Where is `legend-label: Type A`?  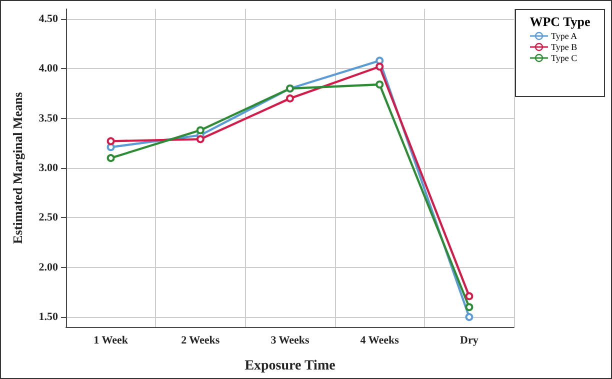
legend-label: Type A is located at coordinates (564, 35).